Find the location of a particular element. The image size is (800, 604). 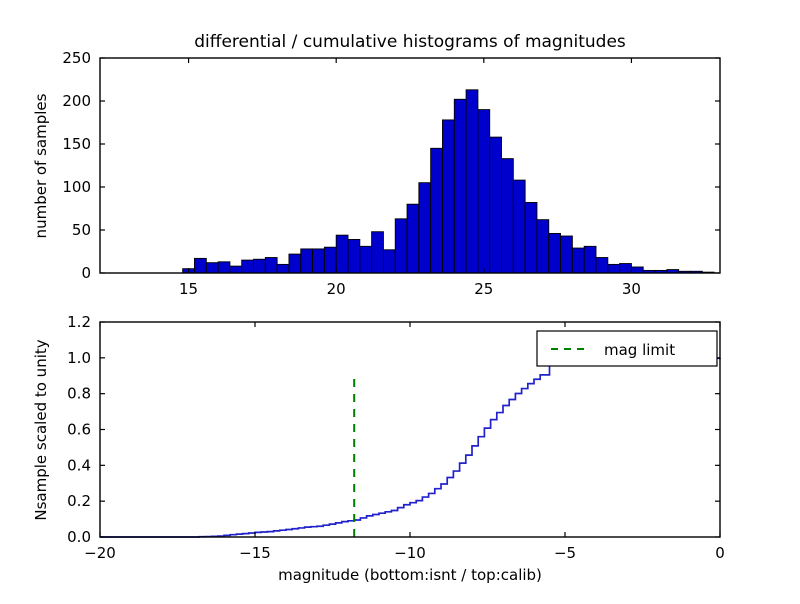

legend-label-mag-limit: mag limit is located at coordinates (639, 350).